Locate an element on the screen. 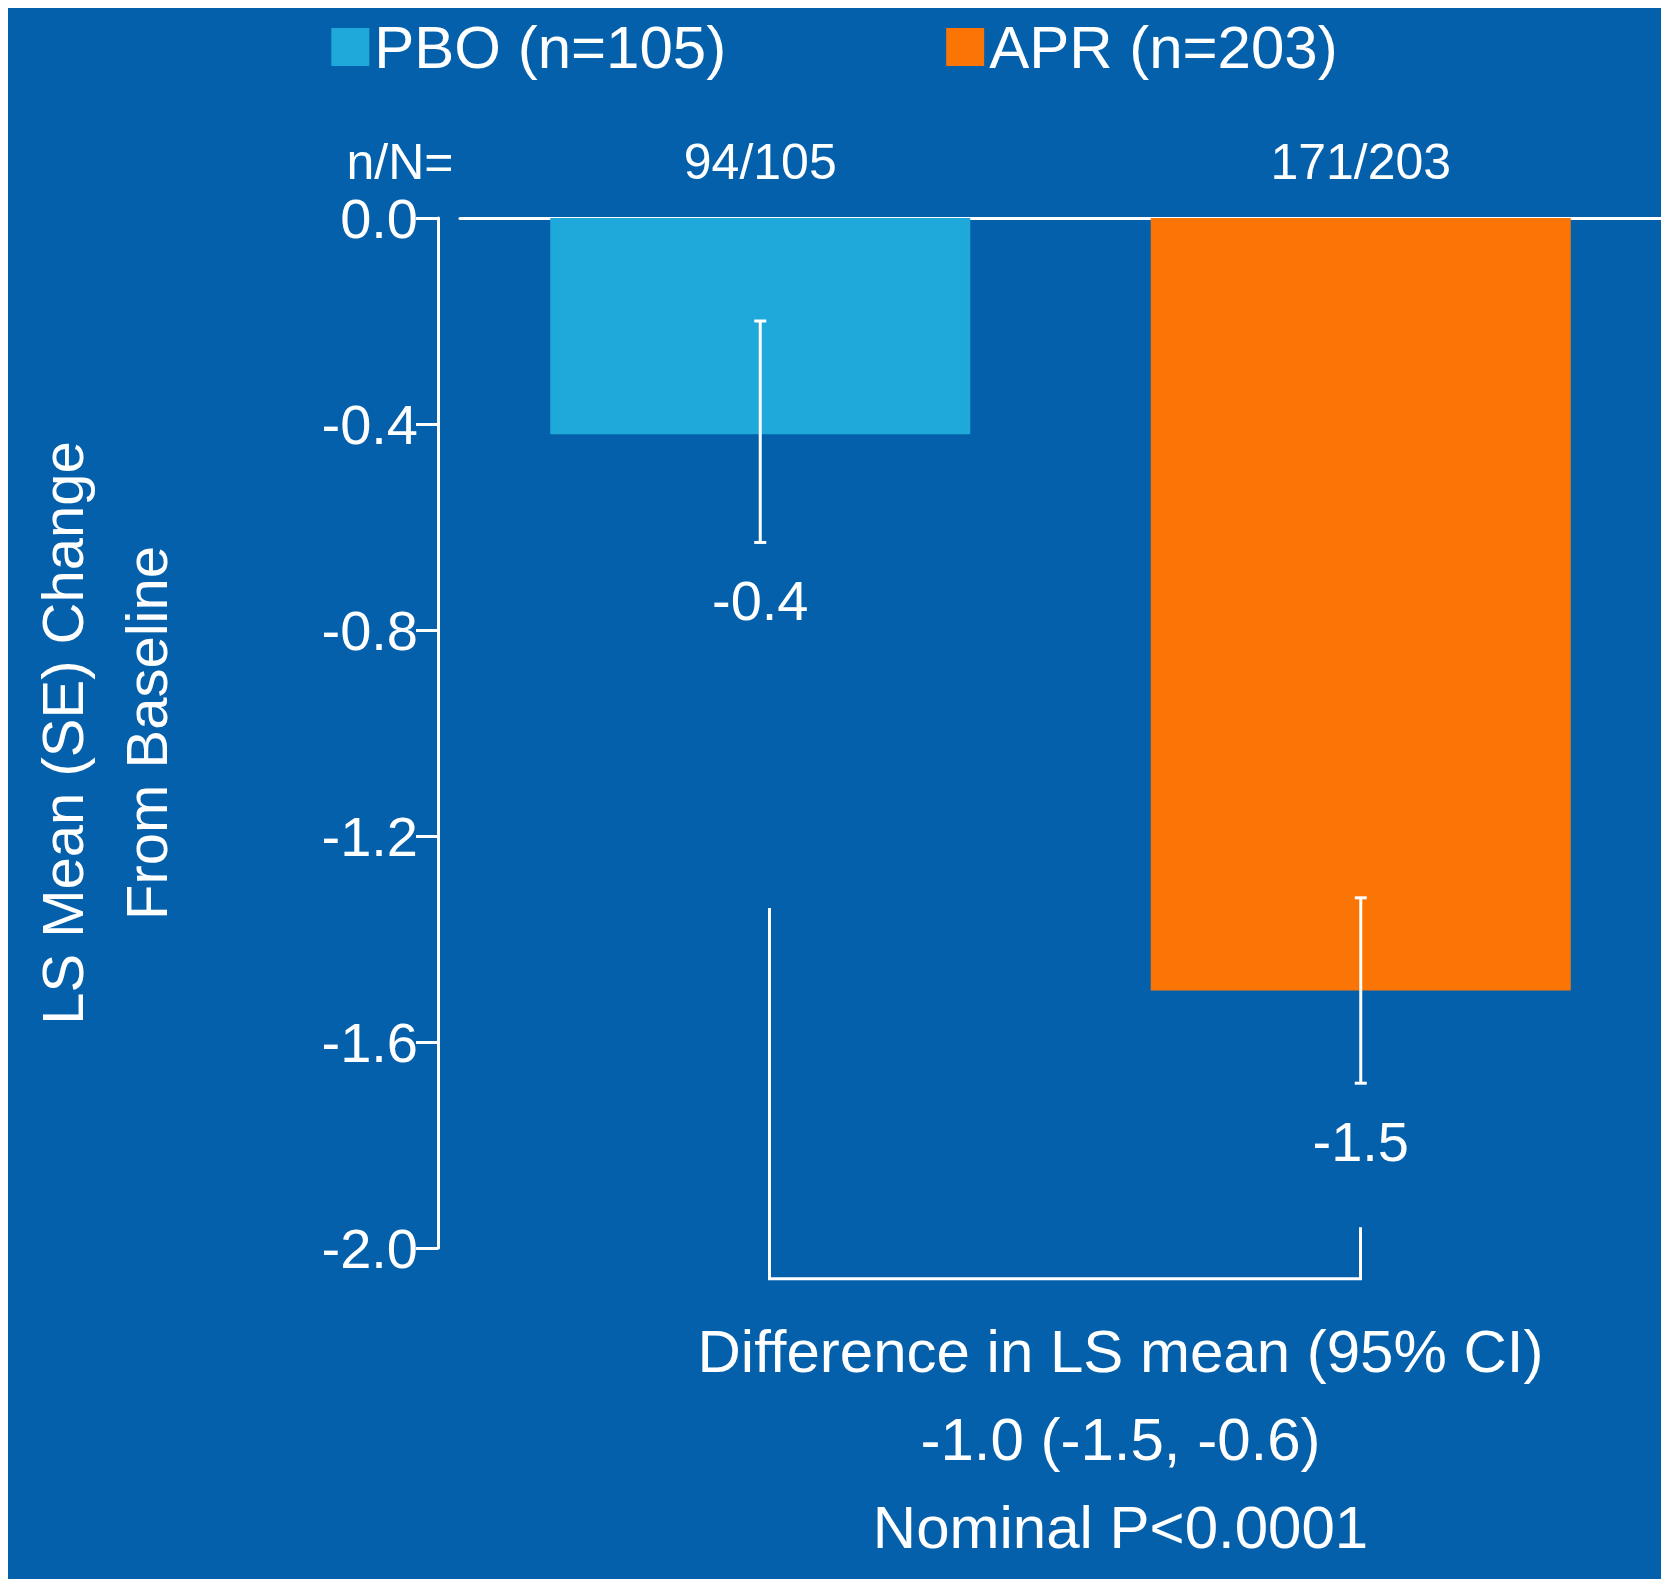 The image size is (1669, 1579). legend-label: PBO (n=105) is located at coordinates (550, 47).